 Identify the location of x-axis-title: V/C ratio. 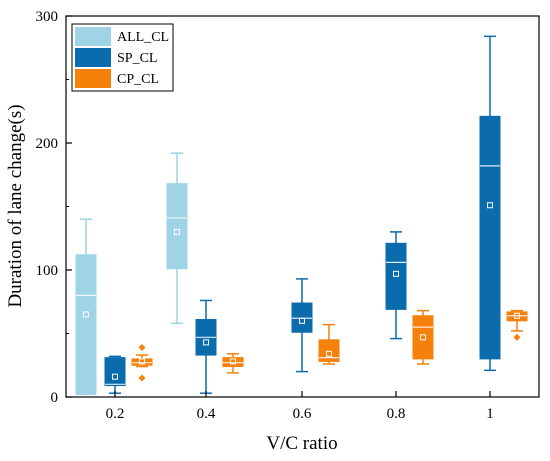
(301, 443).